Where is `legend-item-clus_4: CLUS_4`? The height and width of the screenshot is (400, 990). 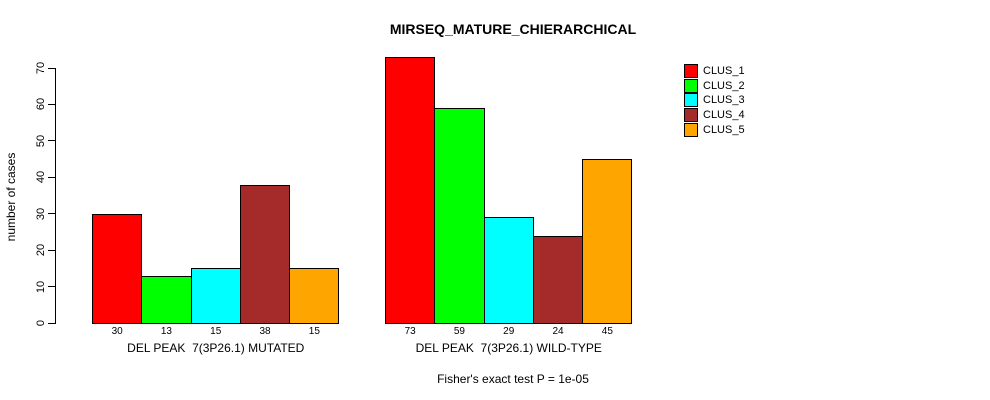 legend-item-clus_4: CLUS_4 is located at coordinates (734, 115).